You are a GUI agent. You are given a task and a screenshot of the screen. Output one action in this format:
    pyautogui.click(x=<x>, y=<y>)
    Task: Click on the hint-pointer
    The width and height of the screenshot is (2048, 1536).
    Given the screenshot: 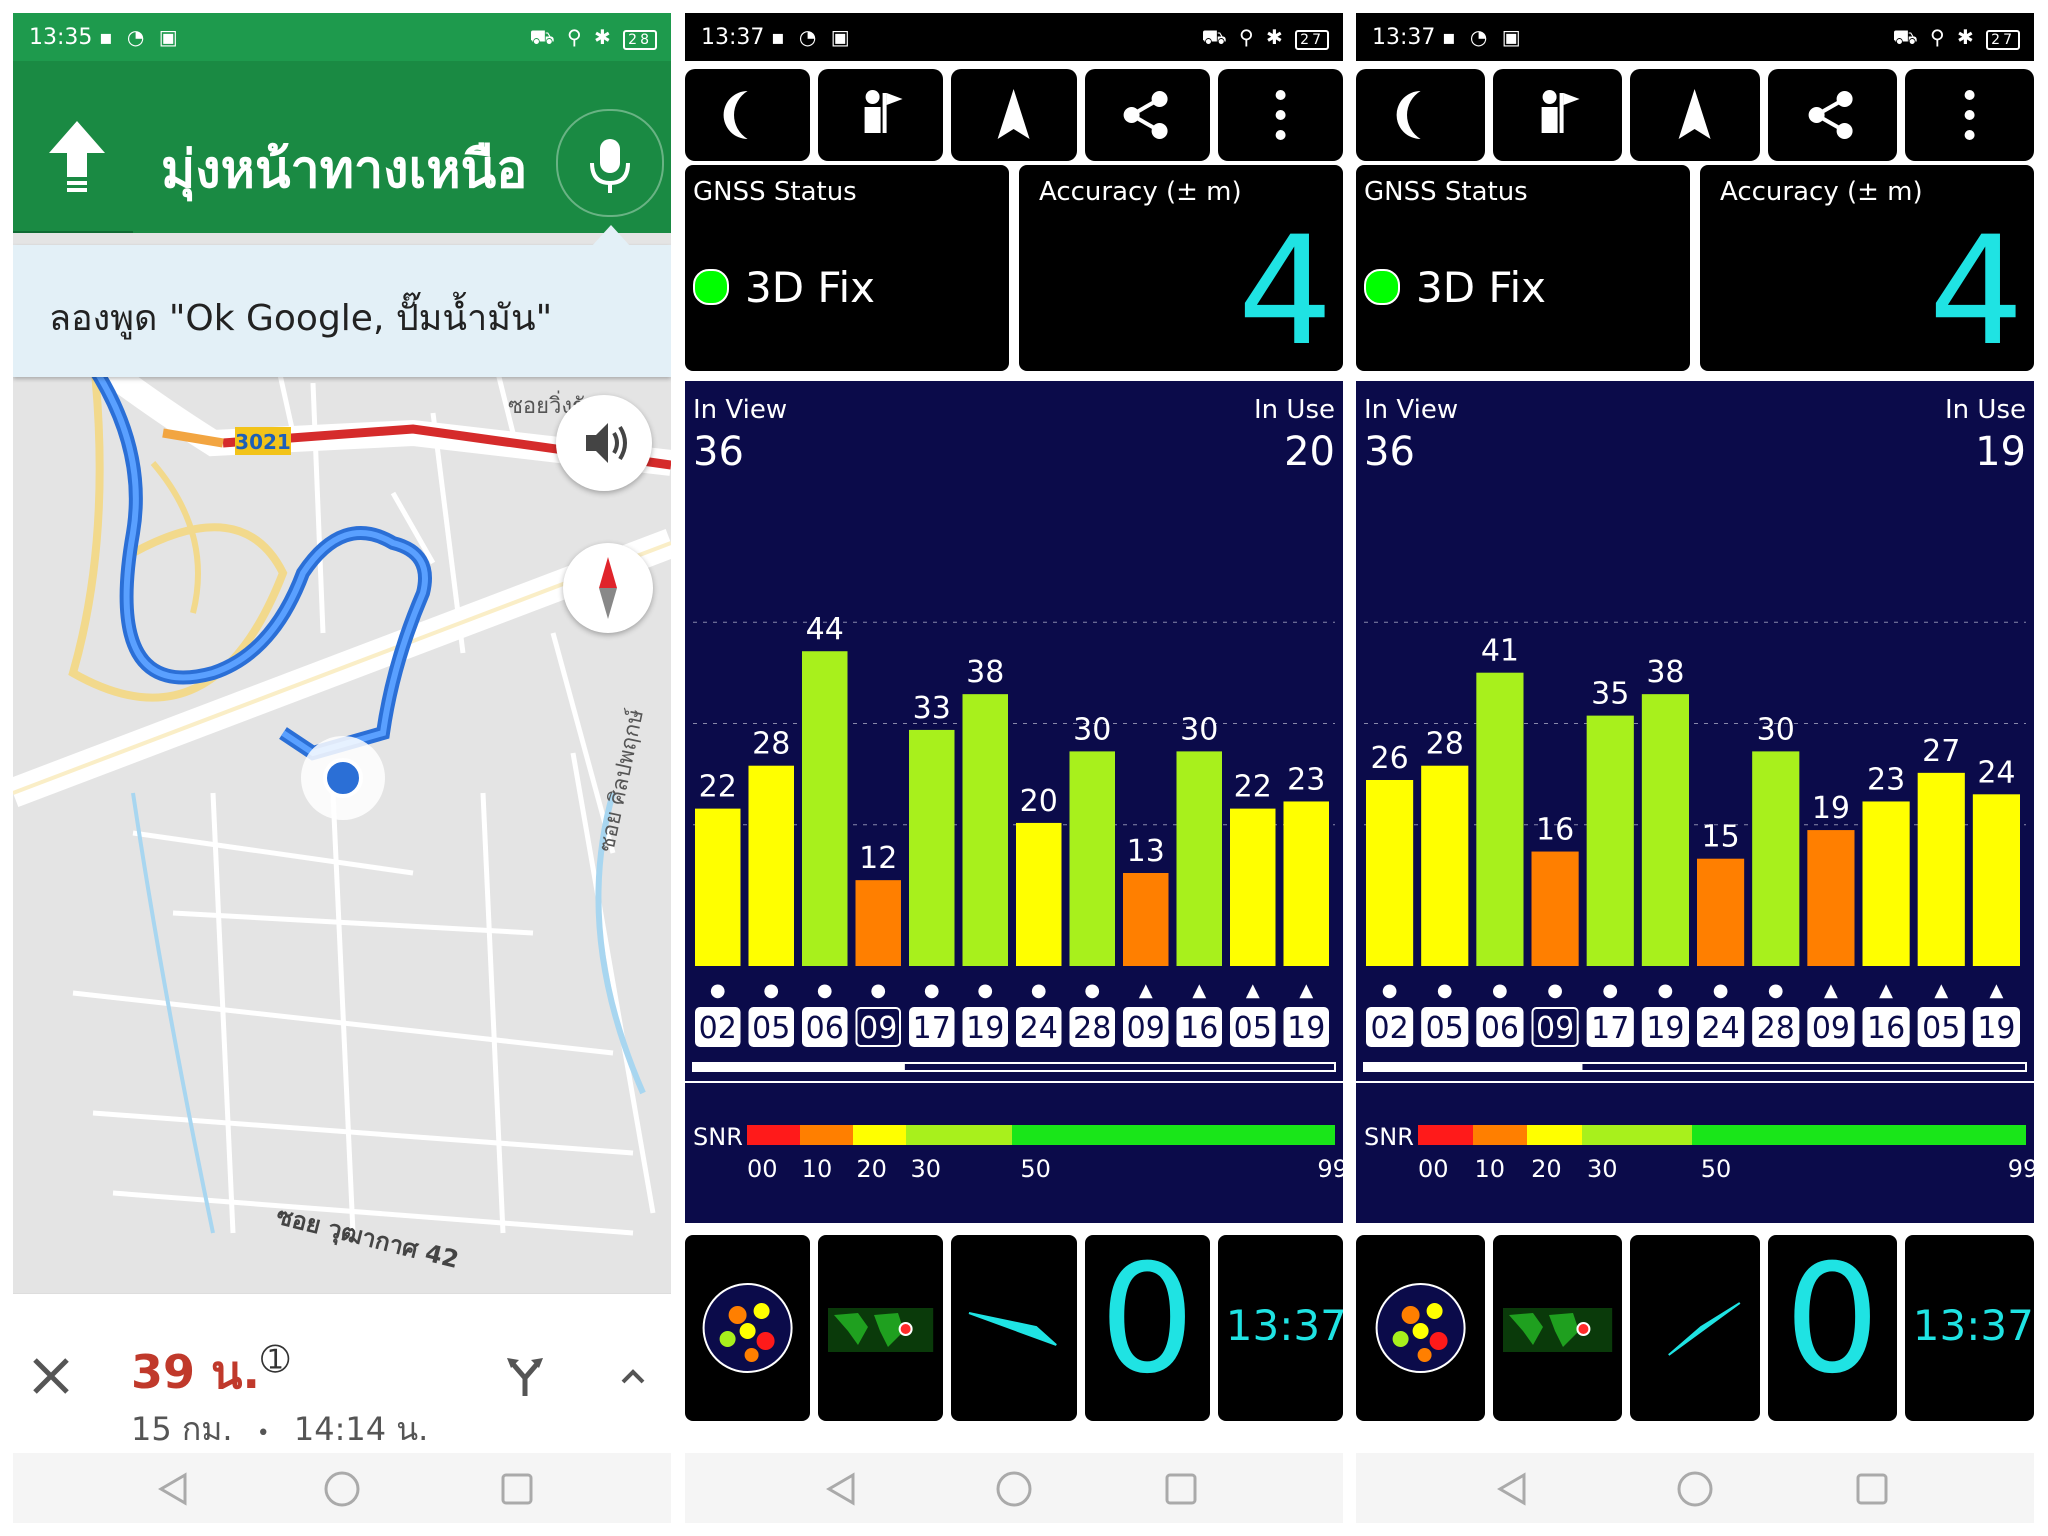 What is the action you would take?
    pyautogui.click(x=611, y=236)
    